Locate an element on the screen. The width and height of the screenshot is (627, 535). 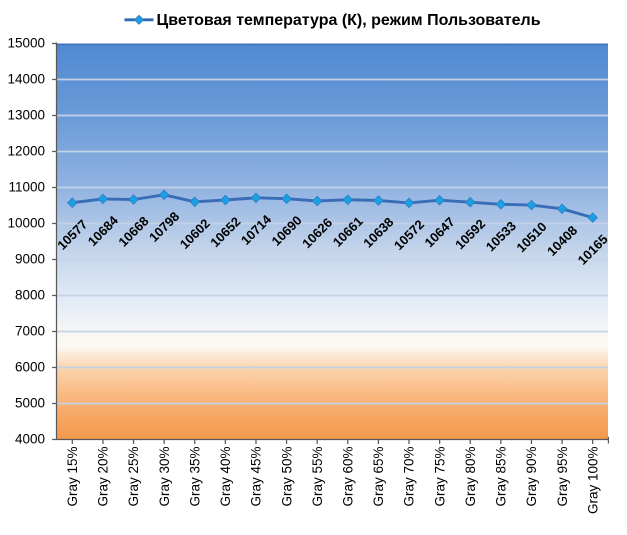
svg-text: Gray 80% is located at coordinates (470, 477).